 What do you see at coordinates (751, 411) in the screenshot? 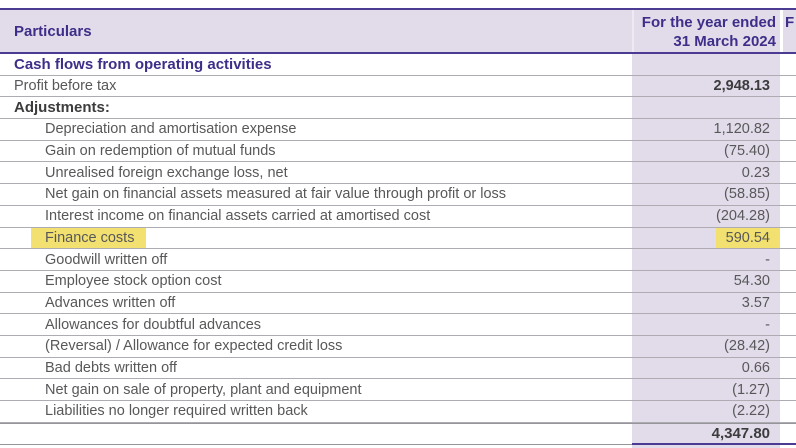
I see `row-value: (2.22)` at bounding box center [751, 411].